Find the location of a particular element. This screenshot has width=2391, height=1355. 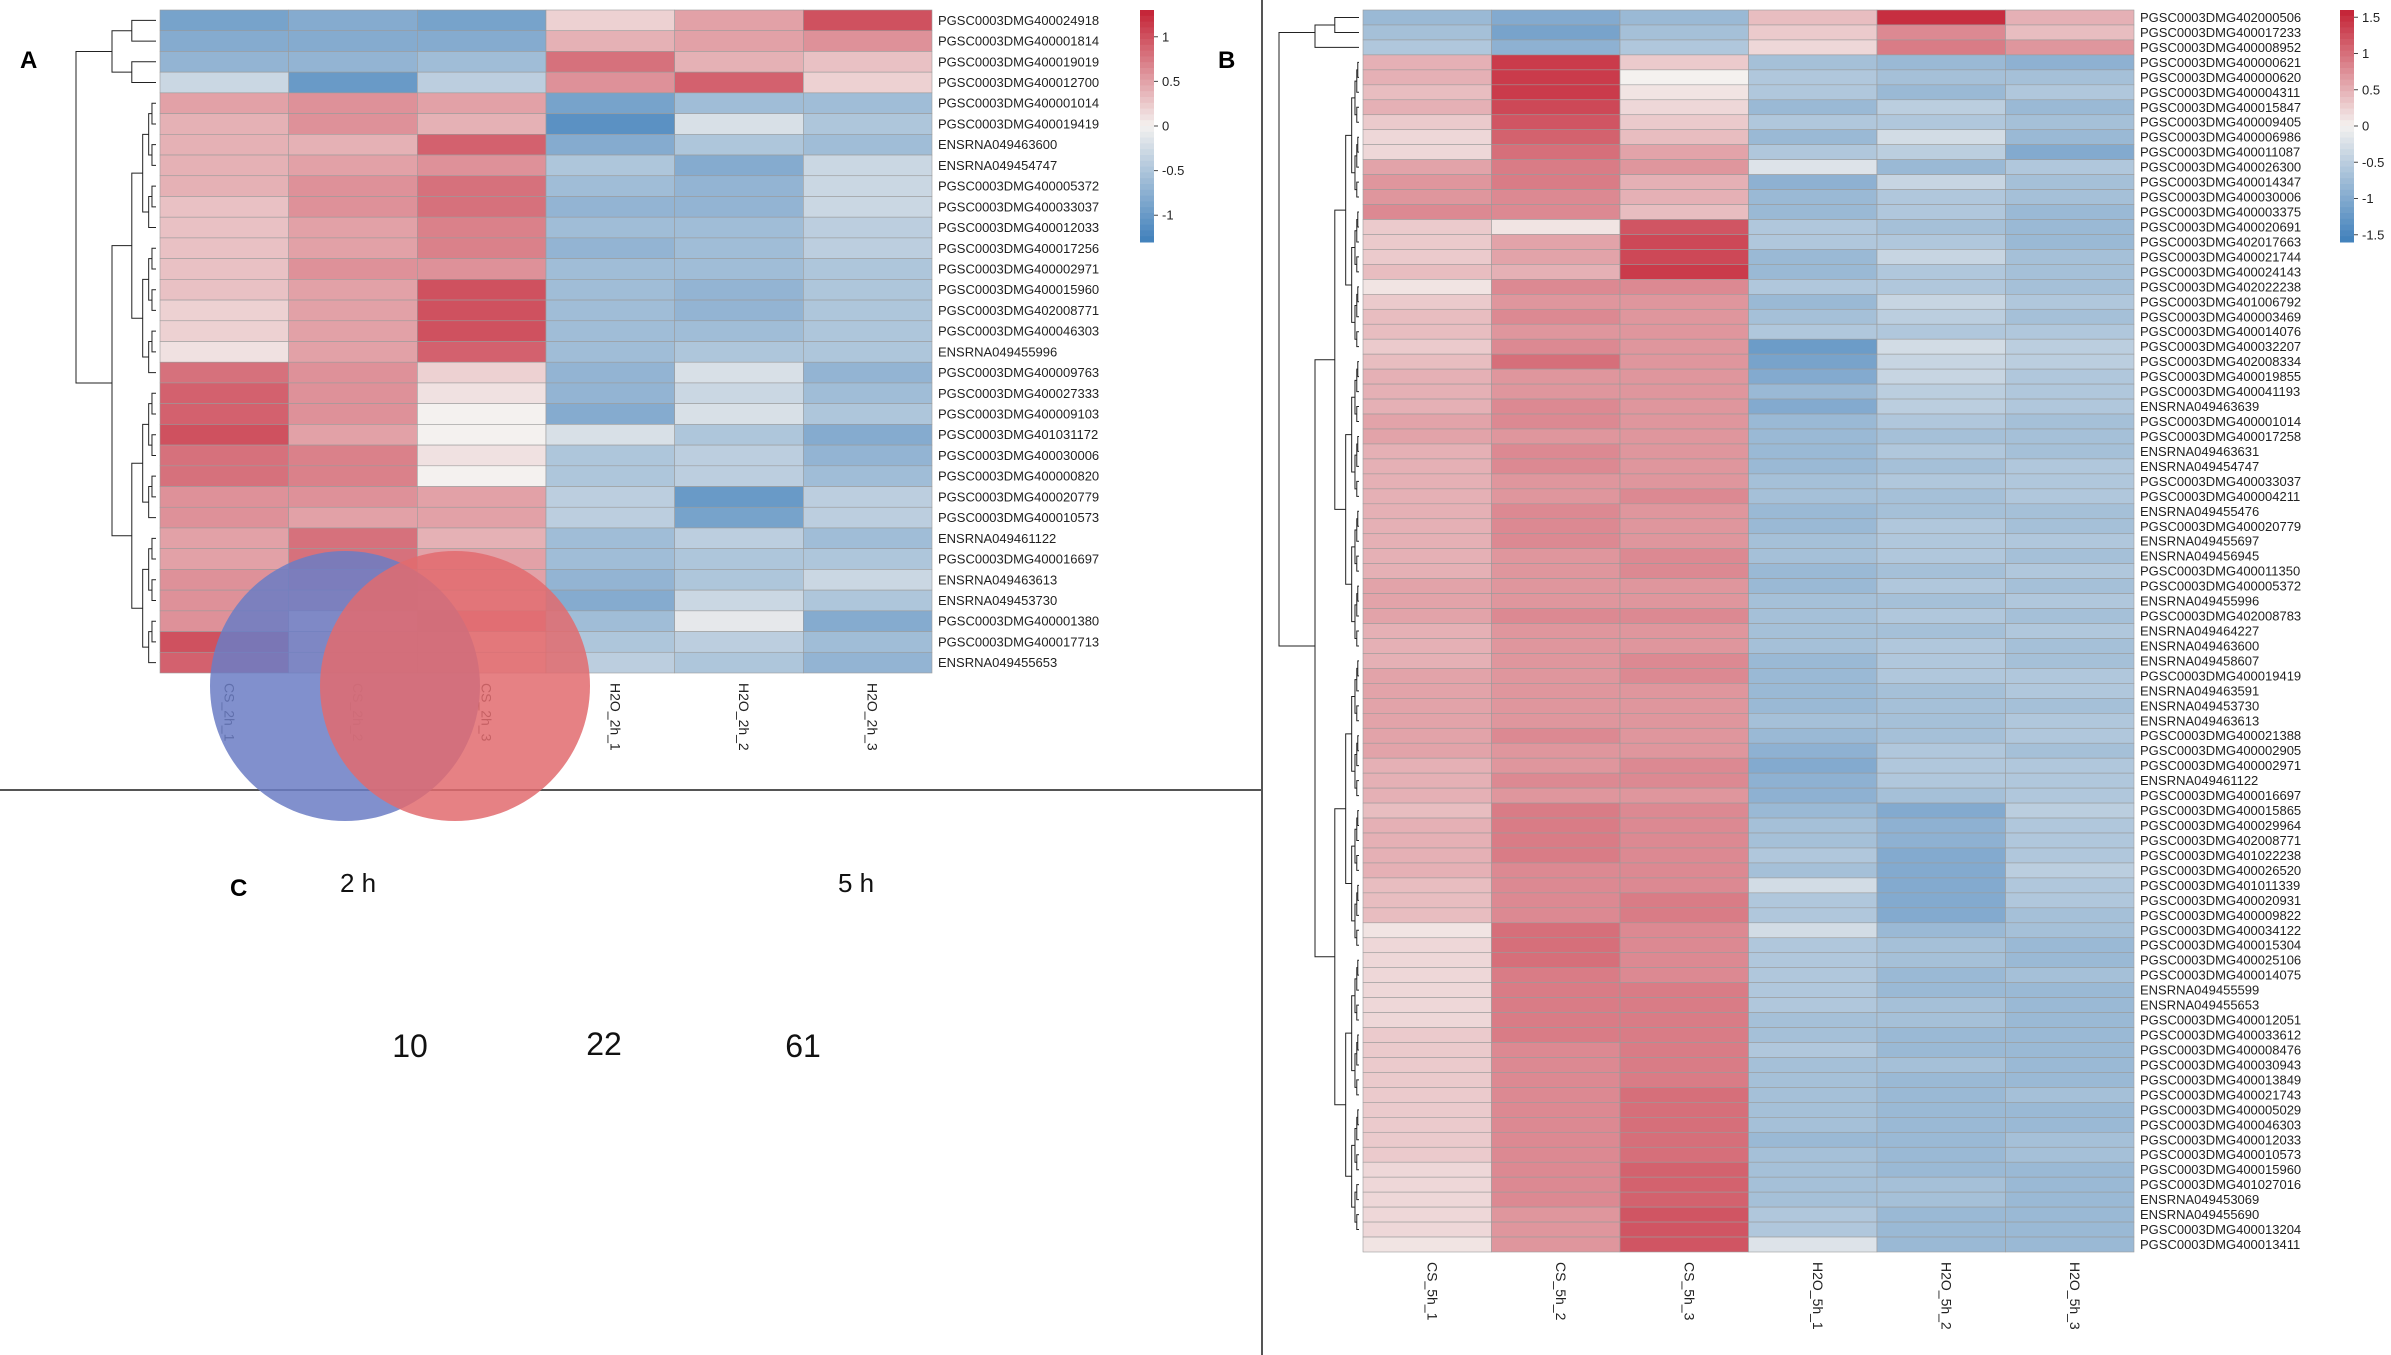

dendrogram-root is located at coordinates (93, 217).